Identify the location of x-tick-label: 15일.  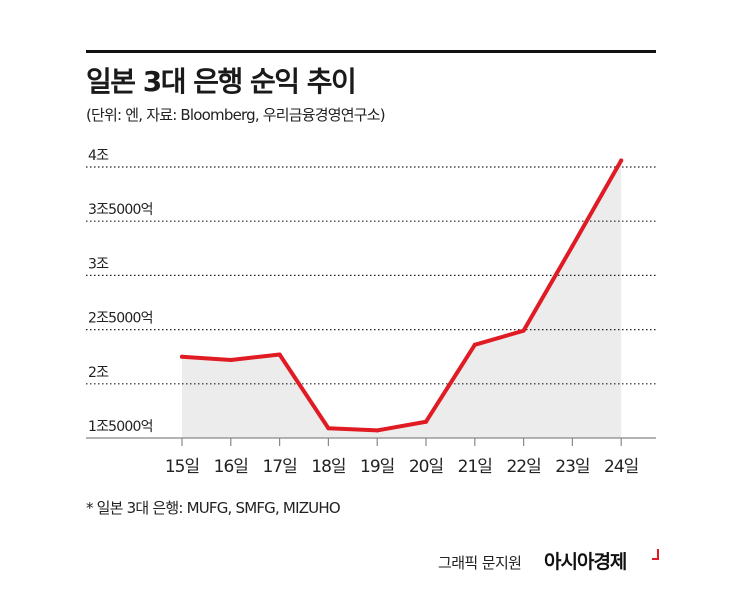
(182, 467).